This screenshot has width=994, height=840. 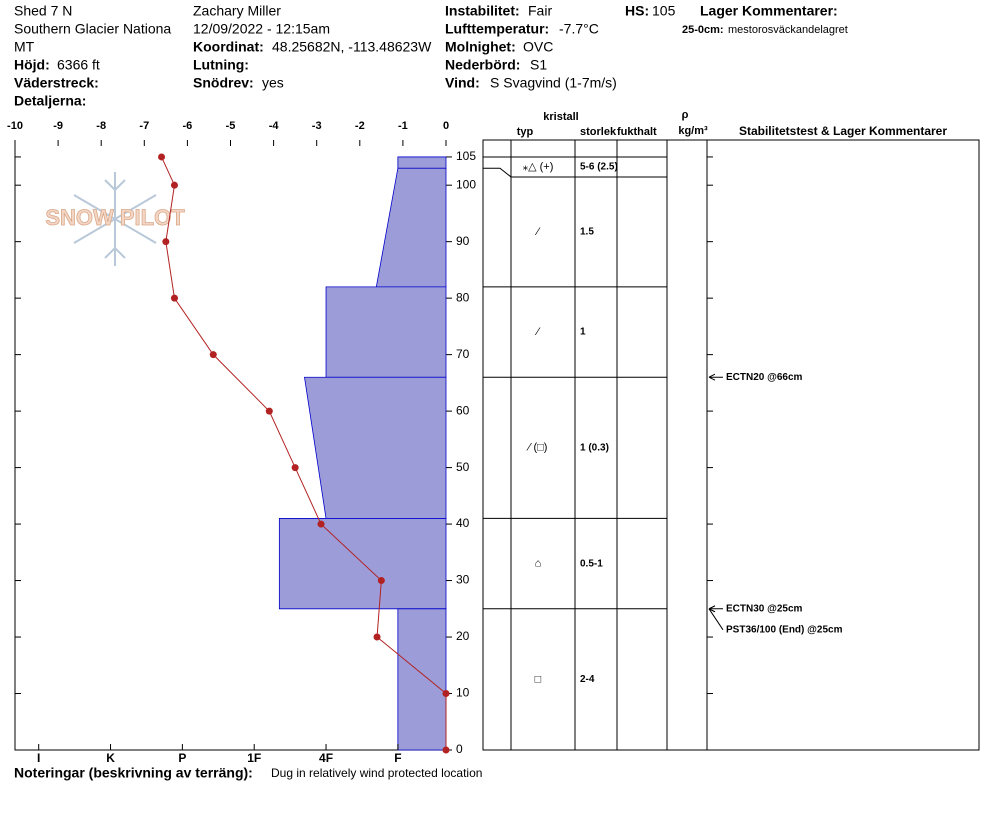 I want to click on hardness-tick-label: 4F, so click(x=326, y=758).